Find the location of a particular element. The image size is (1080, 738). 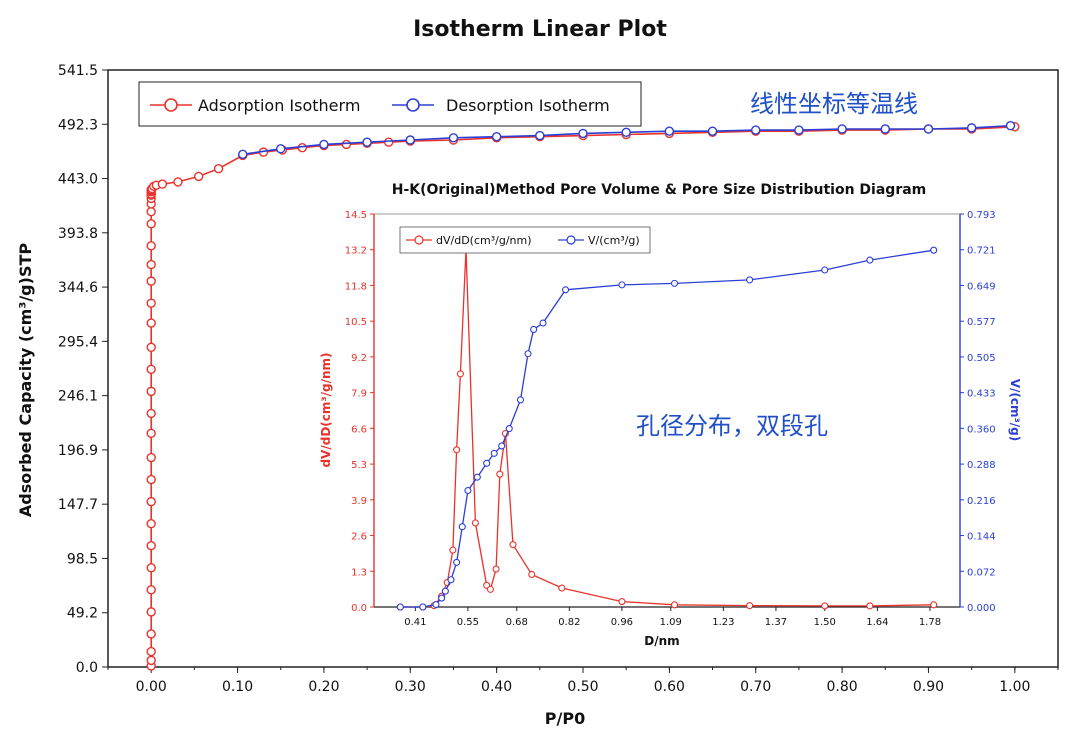

annotation-linear-isotherm: 线性坐标等温线 is located at coordinates (834, 104).